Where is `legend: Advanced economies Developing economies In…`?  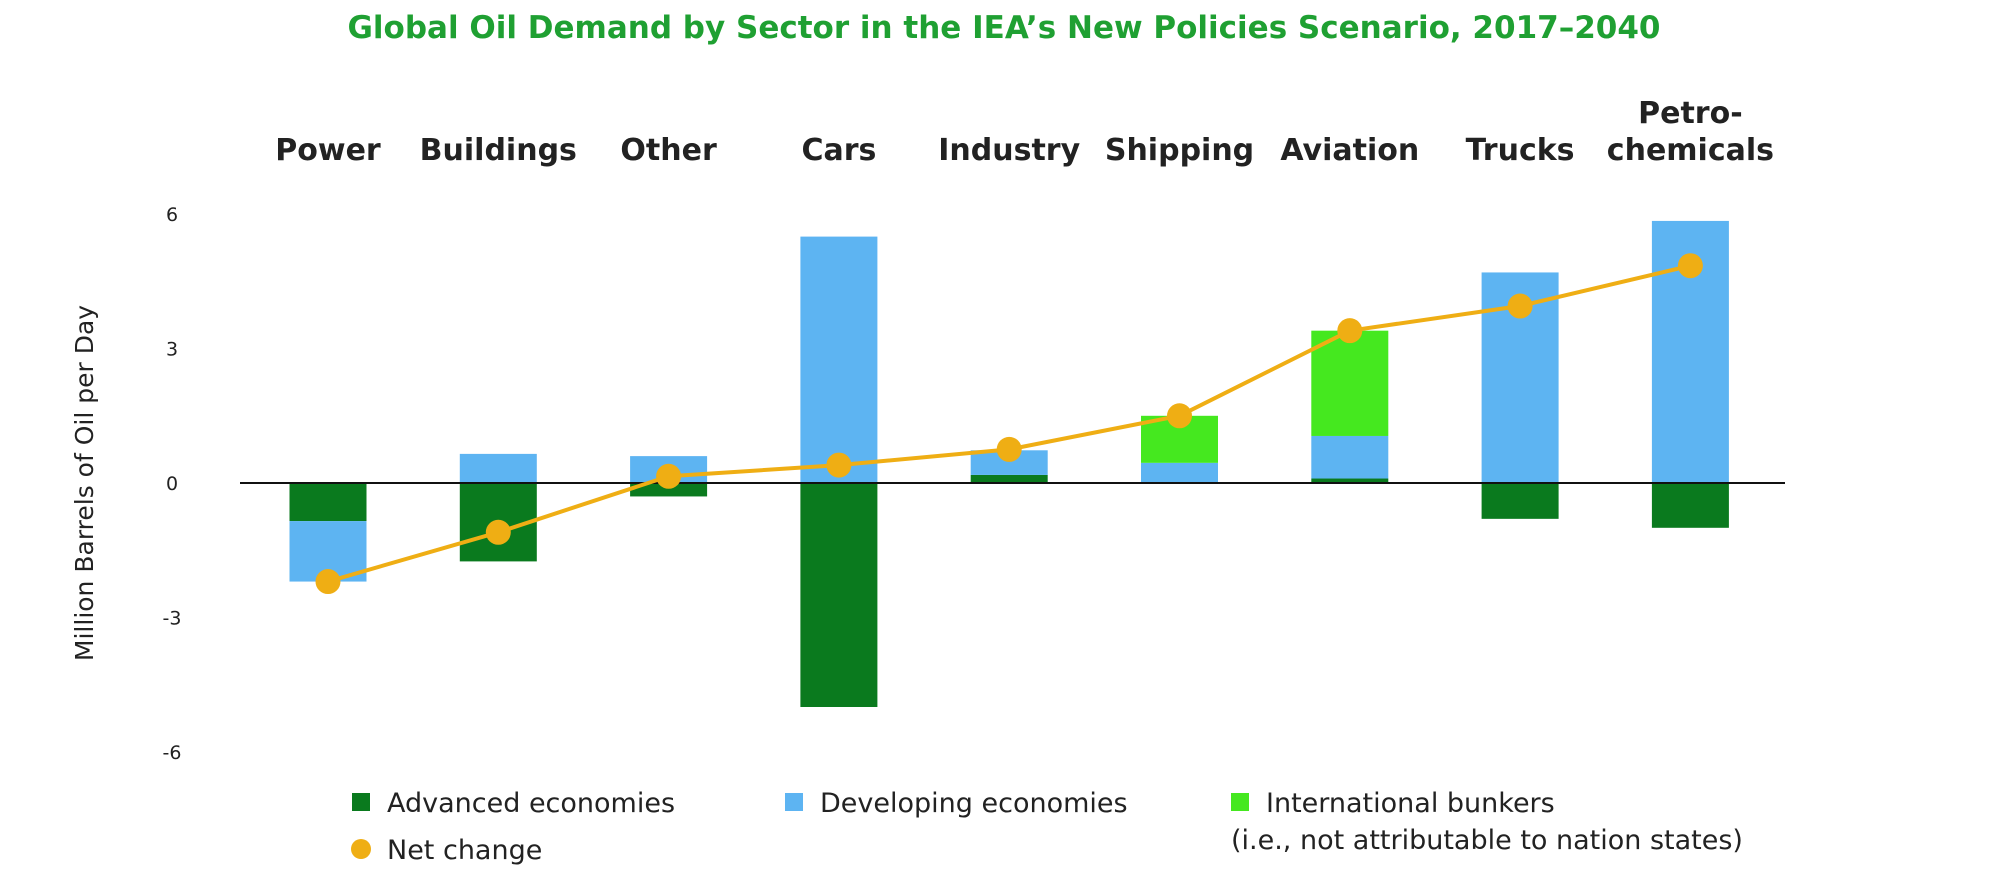 legend: Advanced economies Developing economies In… is located at coordinates (1047, 827).